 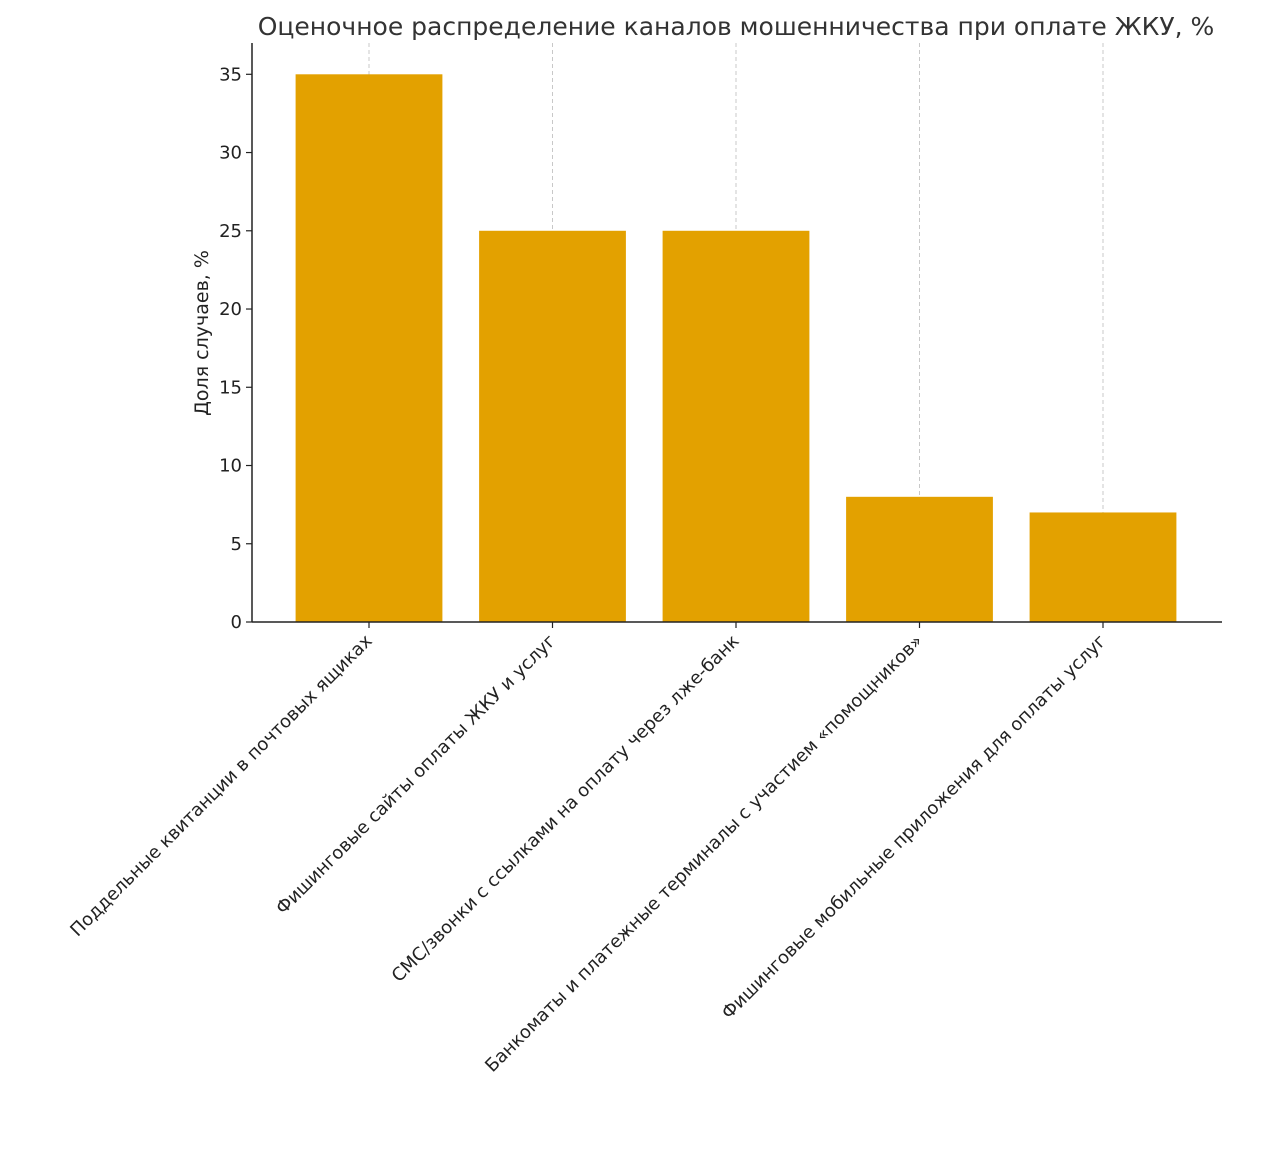 I want to click on y-axis-ticks: 0 5 10 15 20 25 30 35, so click(x=235, y=348).